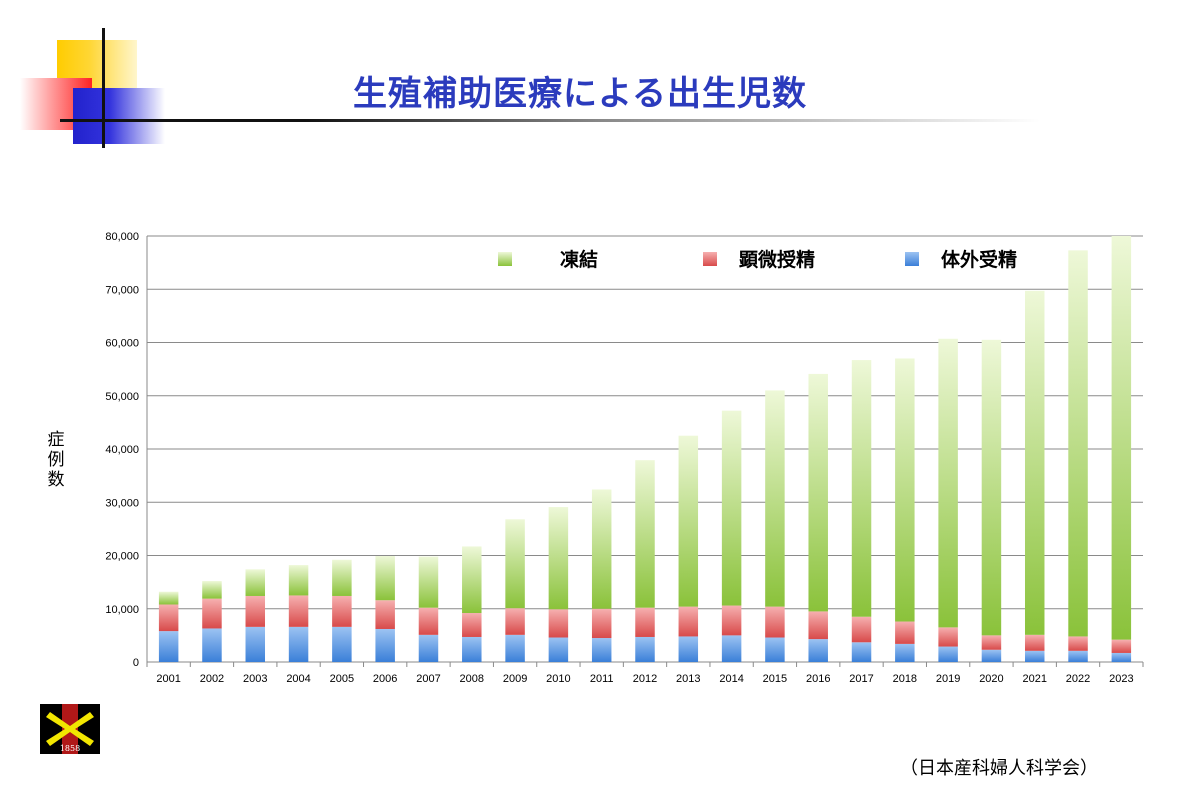 Image resolution: width=1178 pixels, height=786 pixels. I want to click on x-tick-label: 2004, so click(298, 679).